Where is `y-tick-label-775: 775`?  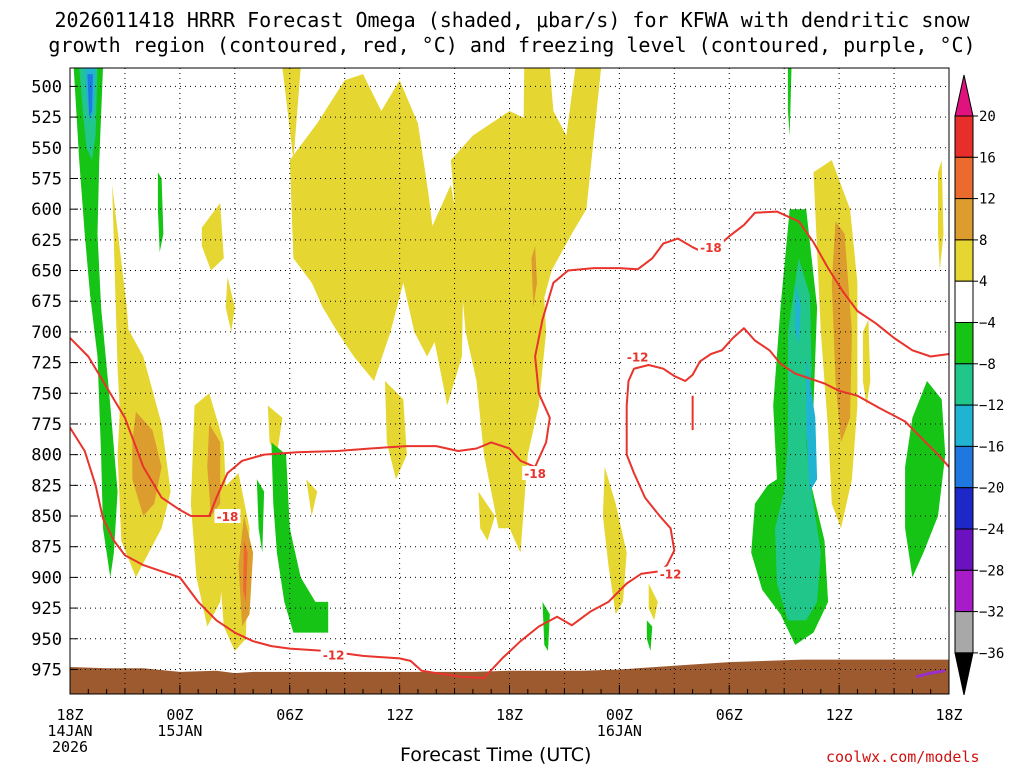 y-tick-label-775: 775 is located at coordinates (46, 425).